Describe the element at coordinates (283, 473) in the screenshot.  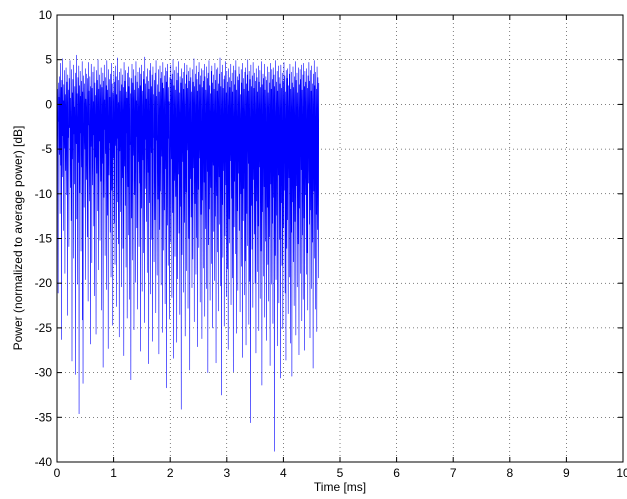
I see `x-tick-label: 4` at that location.